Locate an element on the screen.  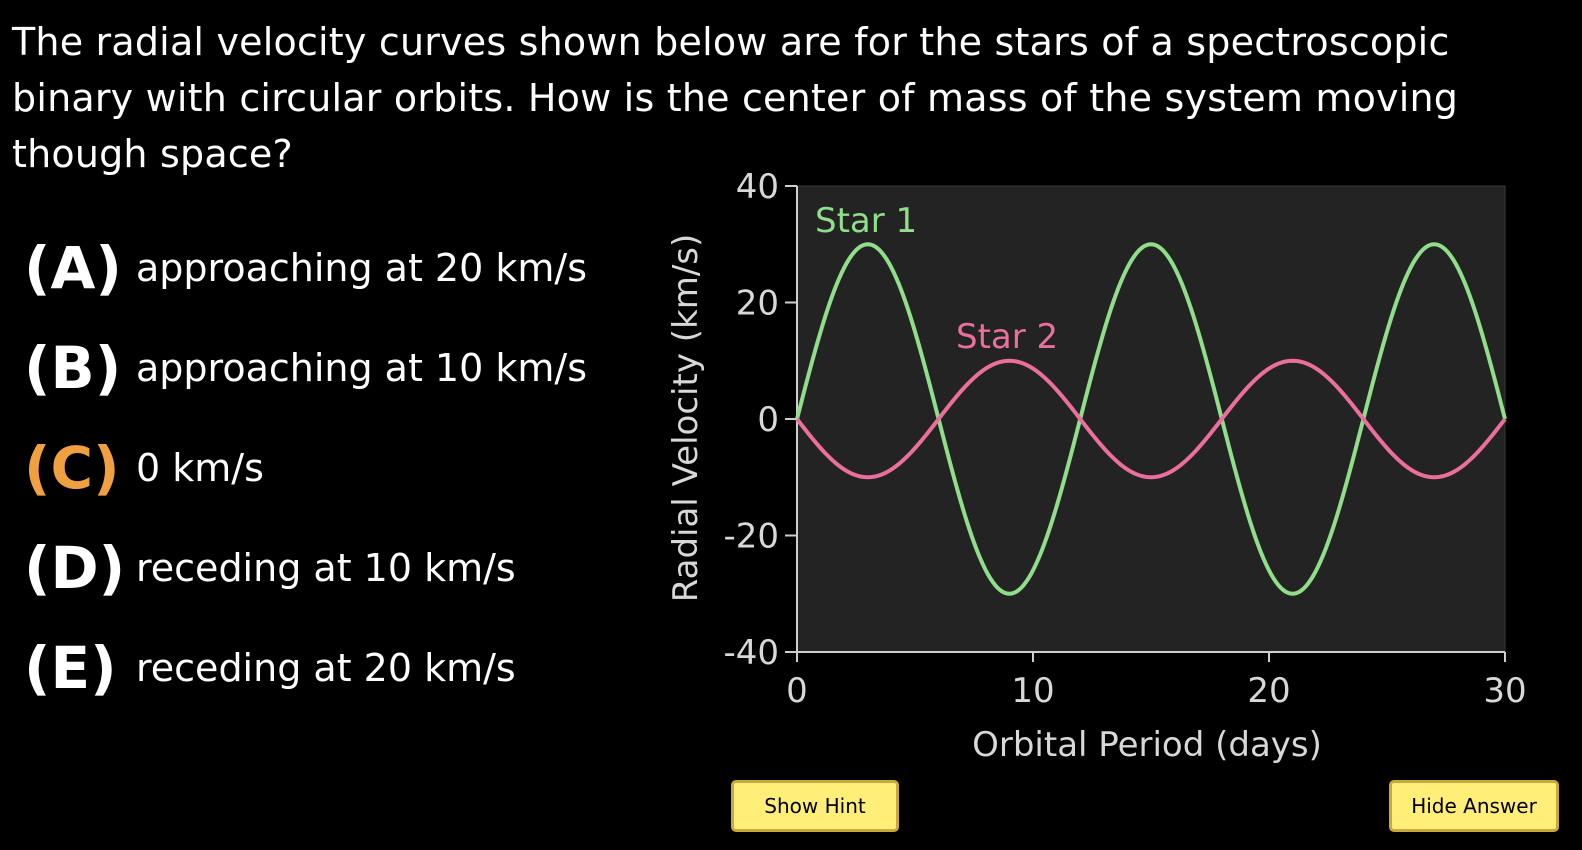
series-label-star-1: Star 1 is located at coordinates (866, 221).